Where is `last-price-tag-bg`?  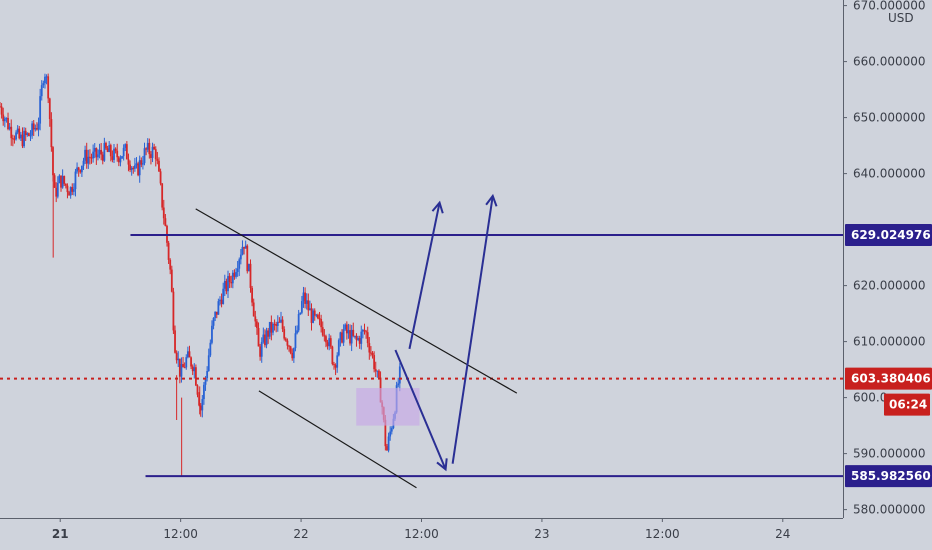
last-price-tag-bg is located at coordinates (888, 378).